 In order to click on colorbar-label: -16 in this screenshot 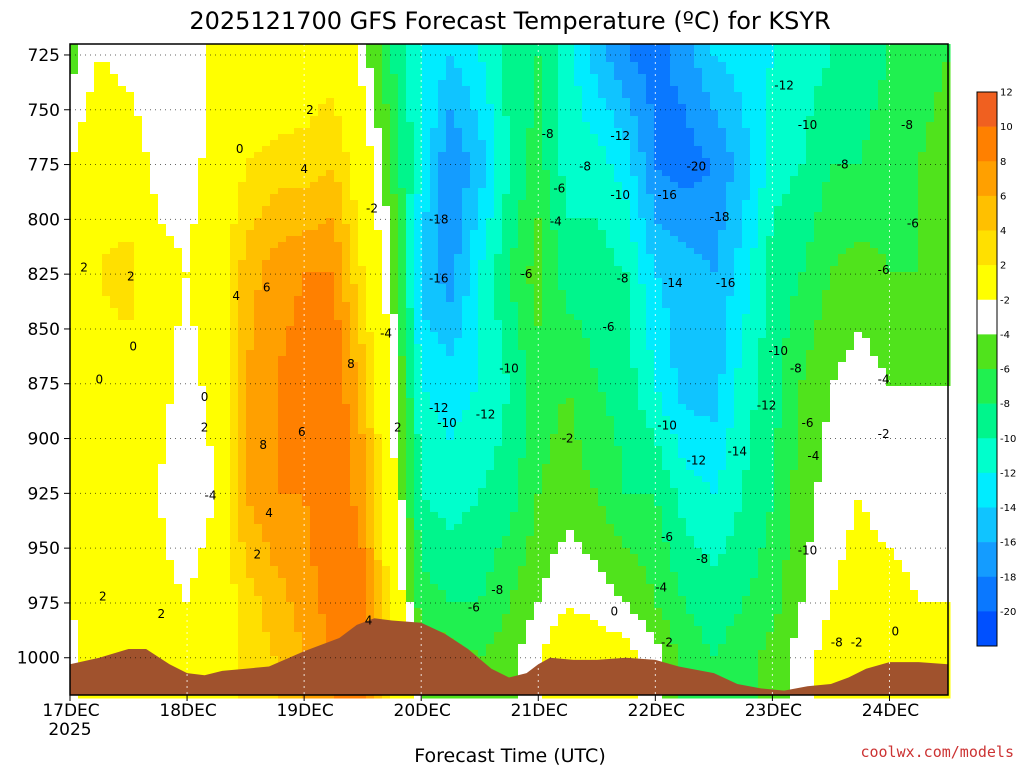, I will do `click(1008, 543)`.